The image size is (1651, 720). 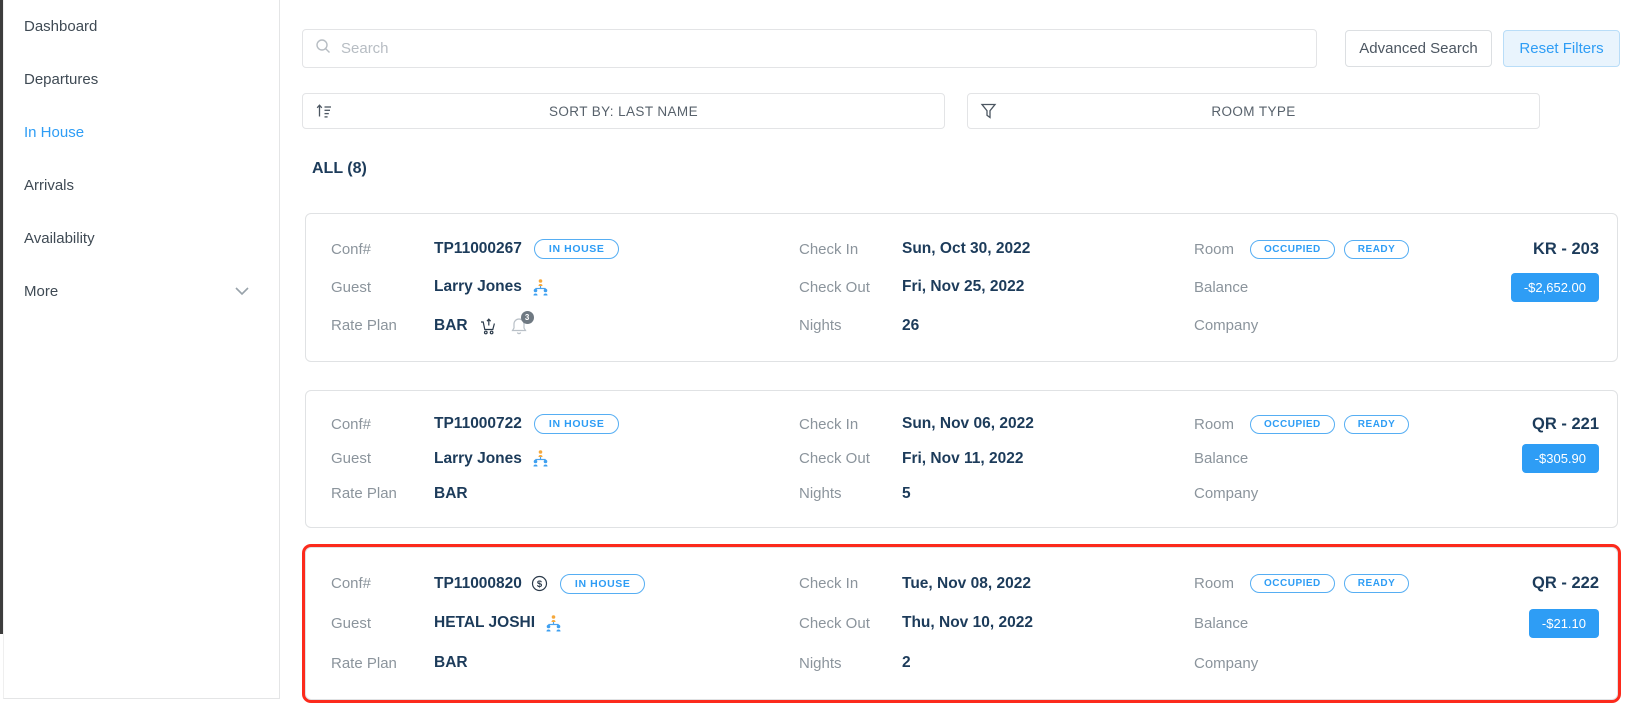 I want to click on sidebar-item-label: In House, so click(x=54, y=132).